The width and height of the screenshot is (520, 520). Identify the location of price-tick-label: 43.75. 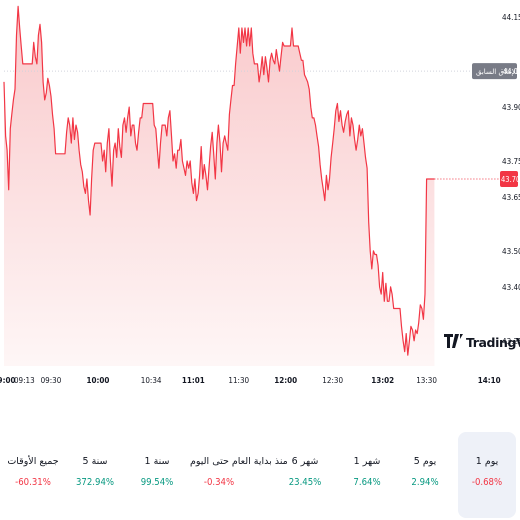
(511, 161).